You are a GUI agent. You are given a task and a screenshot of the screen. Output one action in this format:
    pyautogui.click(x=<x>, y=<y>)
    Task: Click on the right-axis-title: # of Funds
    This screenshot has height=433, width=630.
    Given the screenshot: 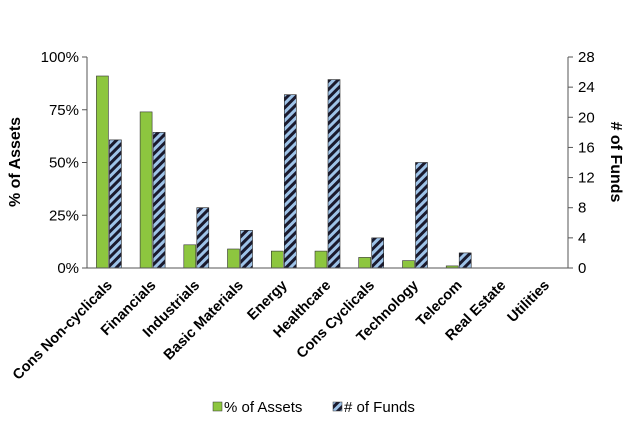 What is the action you would take?
    pyautogui.click(x=615, y=162)
    